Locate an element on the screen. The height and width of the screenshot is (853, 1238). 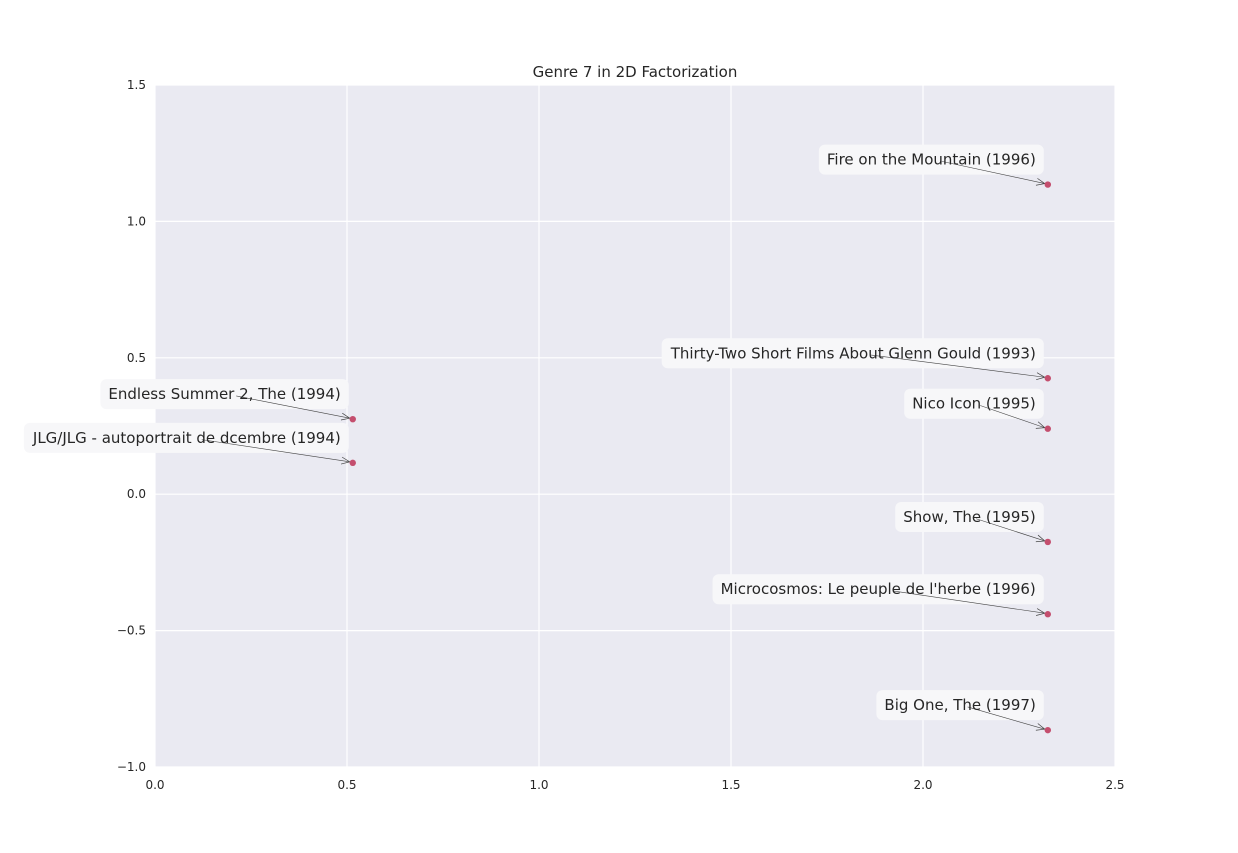
annotation-label: Fire on the Mountain (1996) is located at coordinates (931, 160).